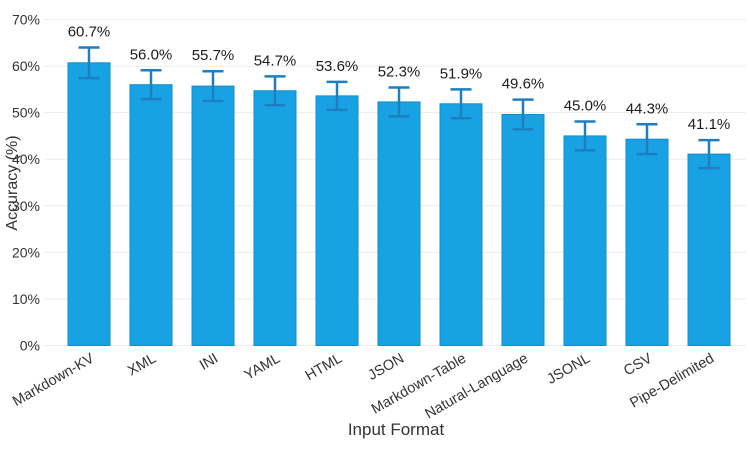 The height and width of the screenshot is (456, 750). Describe the element at coordinates (209, 362) in the screenshot. I see `x-tick-label: INI` at that location.